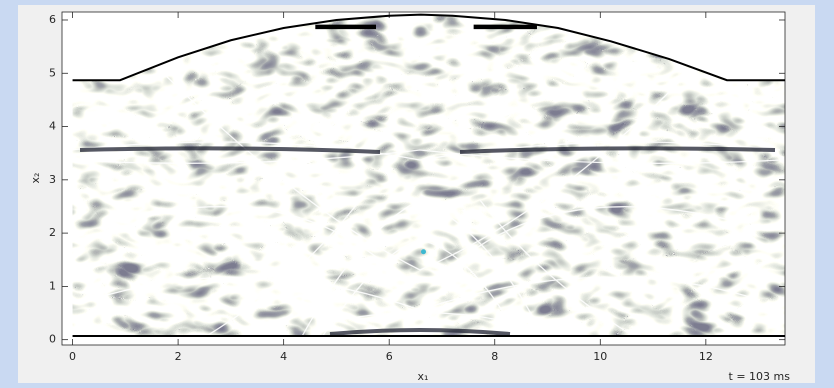  I want to click on y-tick-label: 6, so click(52, 19).